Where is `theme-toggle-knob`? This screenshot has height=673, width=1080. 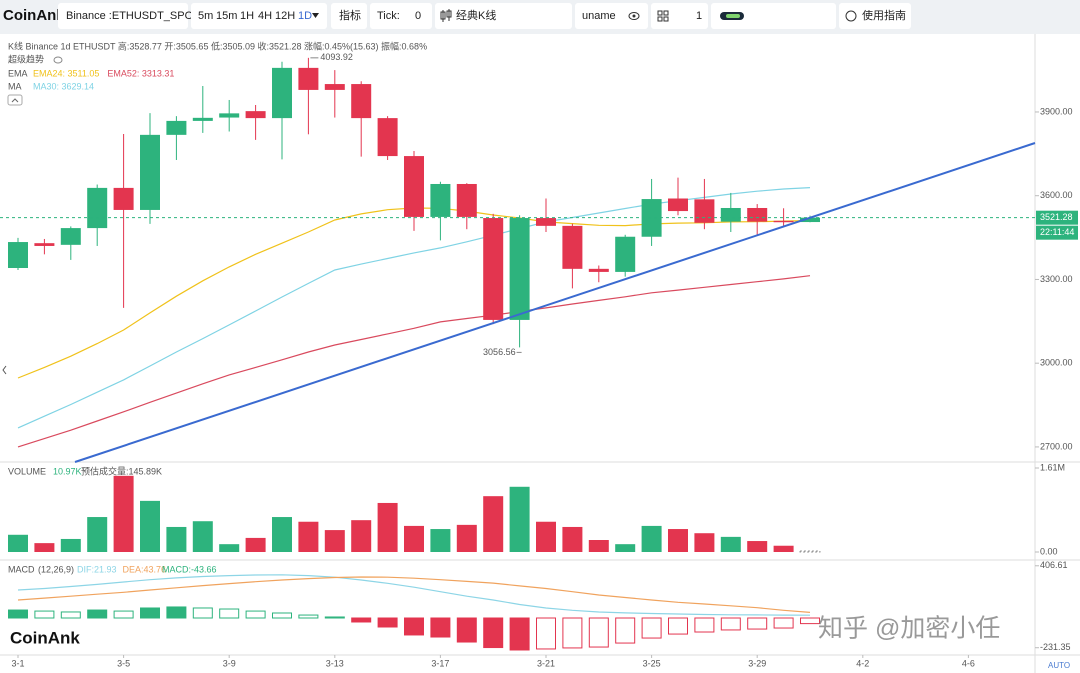
theme-toggle-knob is located at coordinates (733, 16).